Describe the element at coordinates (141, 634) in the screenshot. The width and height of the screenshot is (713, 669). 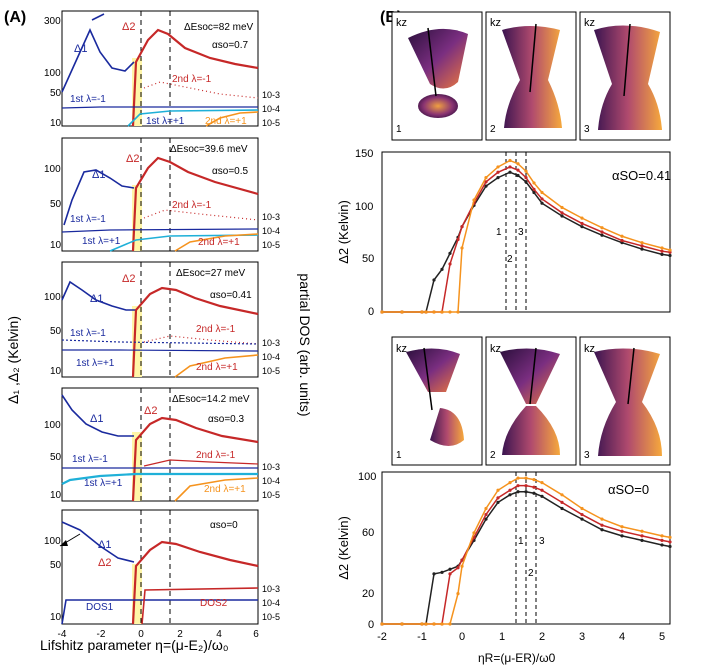
I see `left-xtick-3: 0` at that location.